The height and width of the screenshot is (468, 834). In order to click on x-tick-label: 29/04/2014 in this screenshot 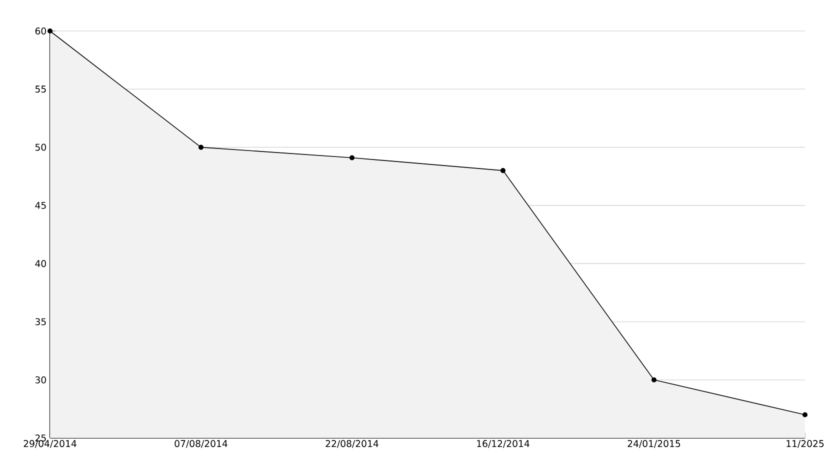, I will do `click(50, 444)`.